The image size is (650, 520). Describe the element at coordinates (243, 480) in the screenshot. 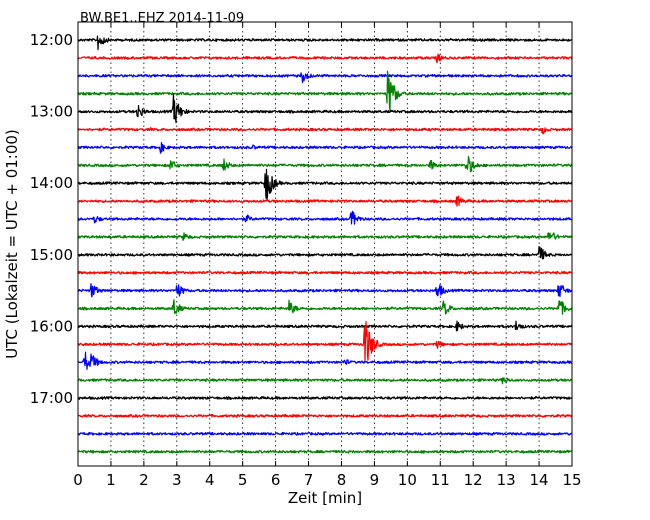

I see `x-tick-label: 5` at that location.